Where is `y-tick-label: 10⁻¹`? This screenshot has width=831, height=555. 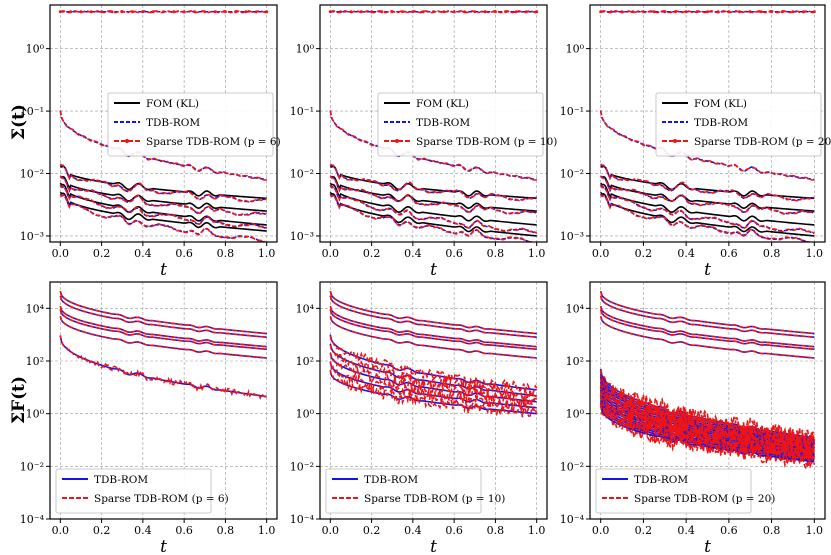
y-tick-label: 10⁻¹ is located at coordinates (302, 111).